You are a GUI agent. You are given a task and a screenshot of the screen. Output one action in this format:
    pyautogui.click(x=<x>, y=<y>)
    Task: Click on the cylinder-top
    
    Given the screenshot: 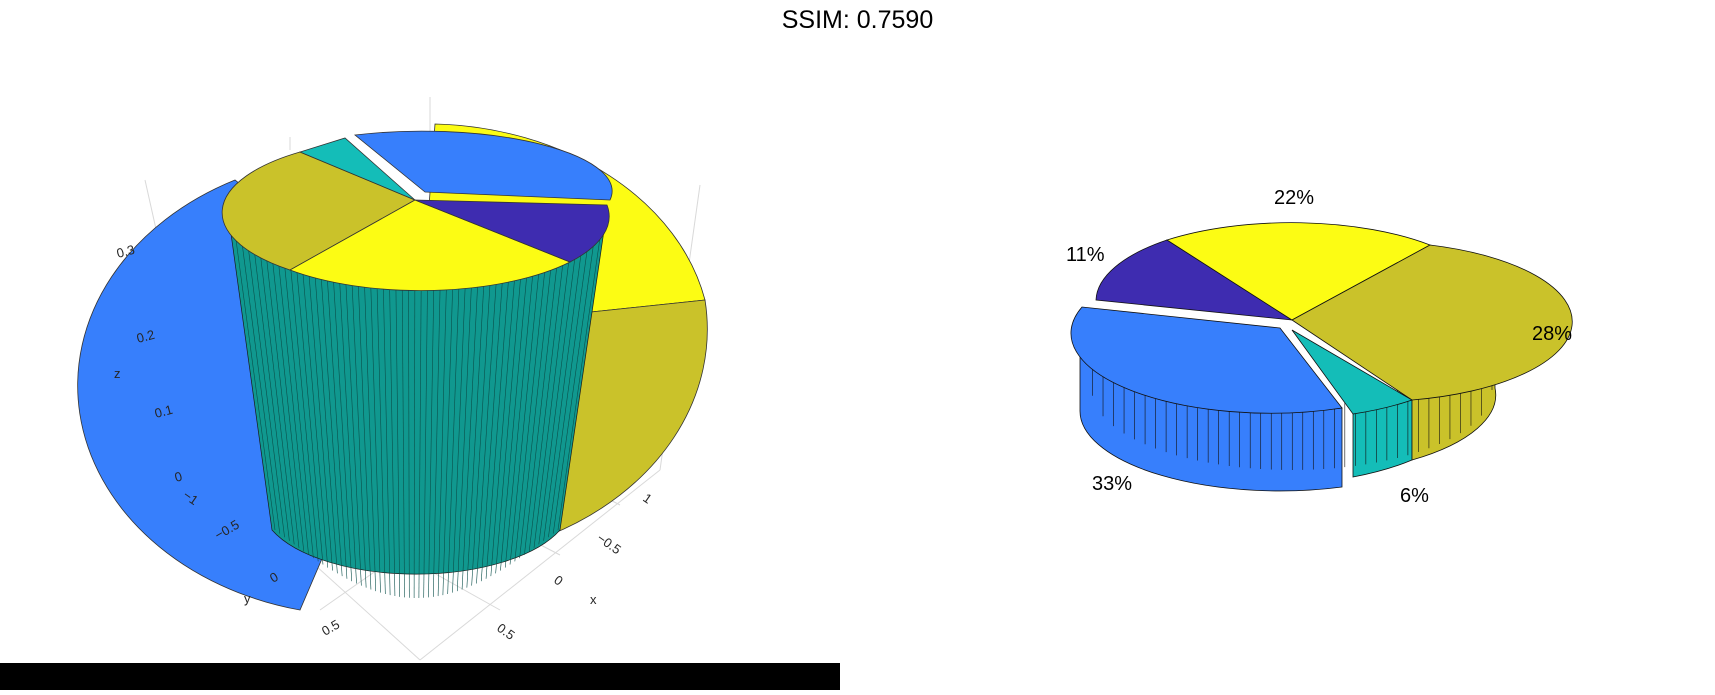 What is the action you would take?
    pyautogui.click(x=417, y=210)
    